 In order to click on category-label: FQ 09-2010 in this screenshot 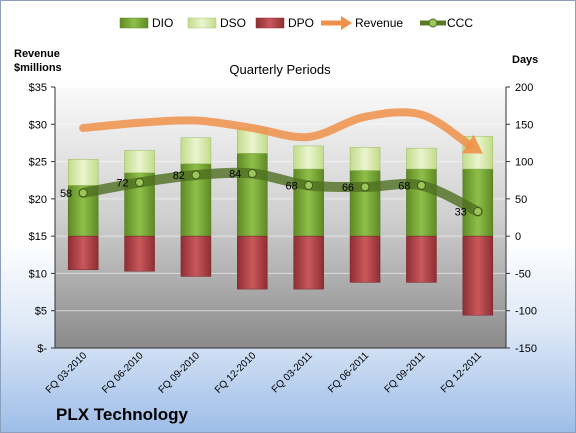, I will do `click(180, 373)`.